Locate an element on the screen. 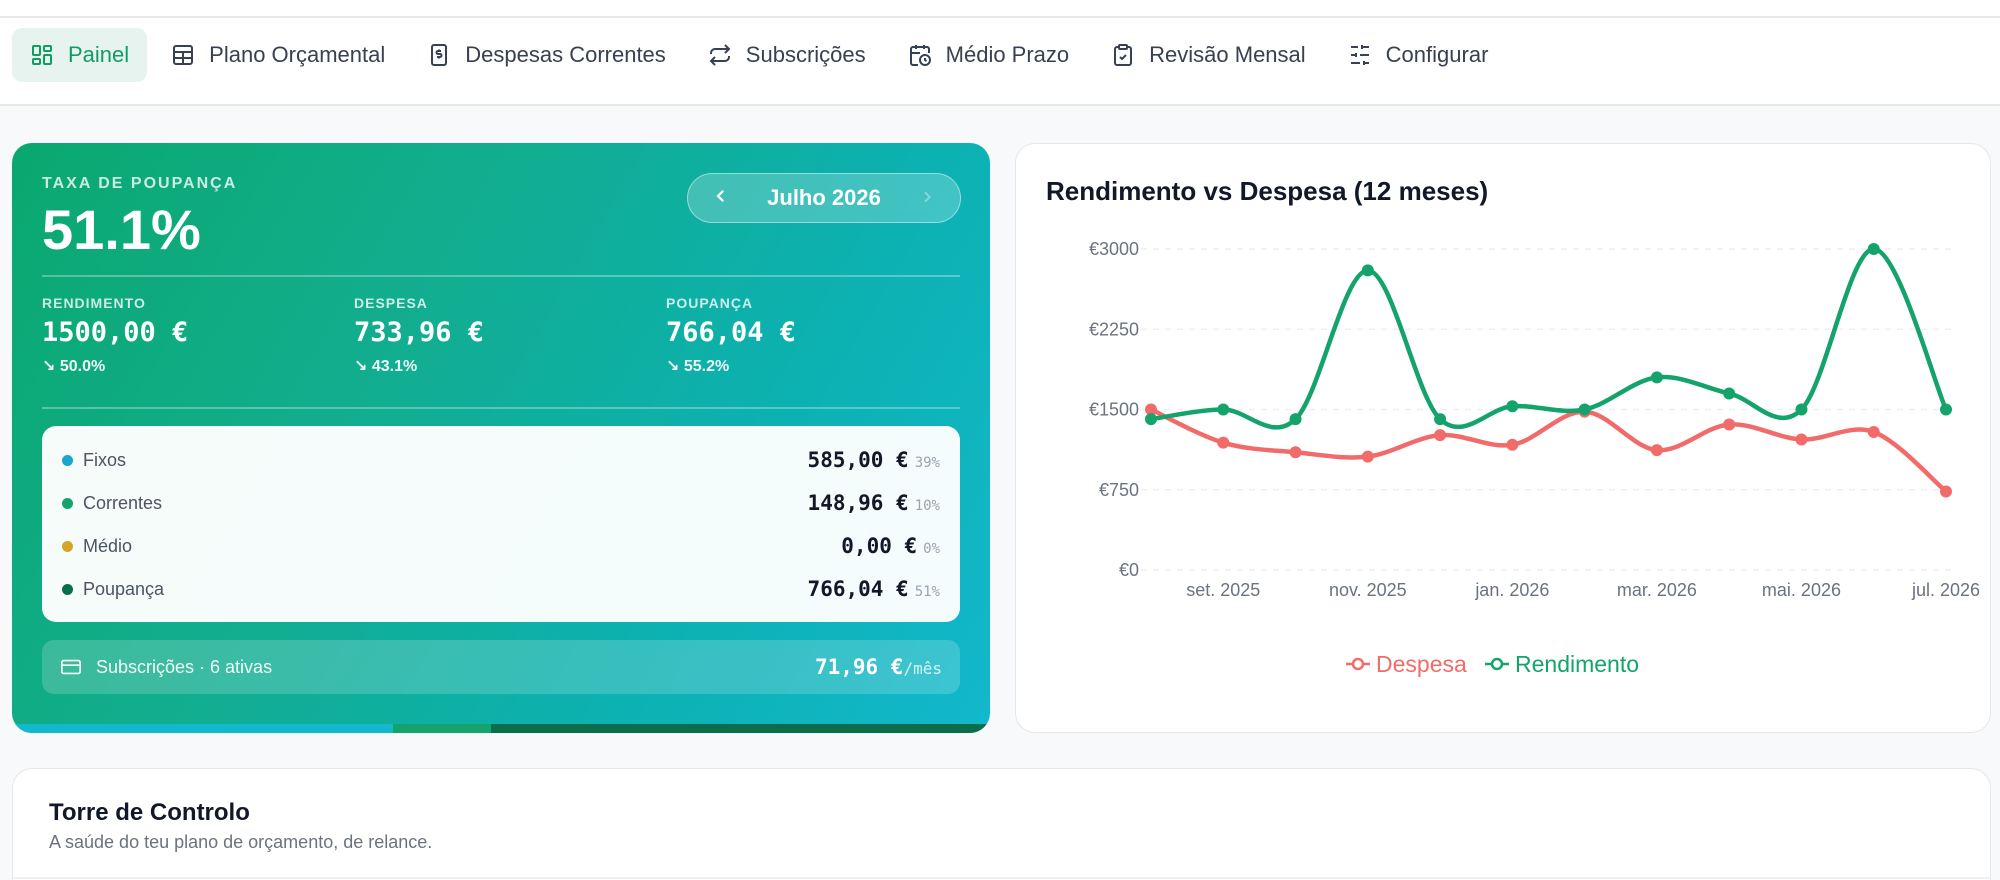  tab-medio-prazo: Médio Prazo is located at coordinates (989, 55).